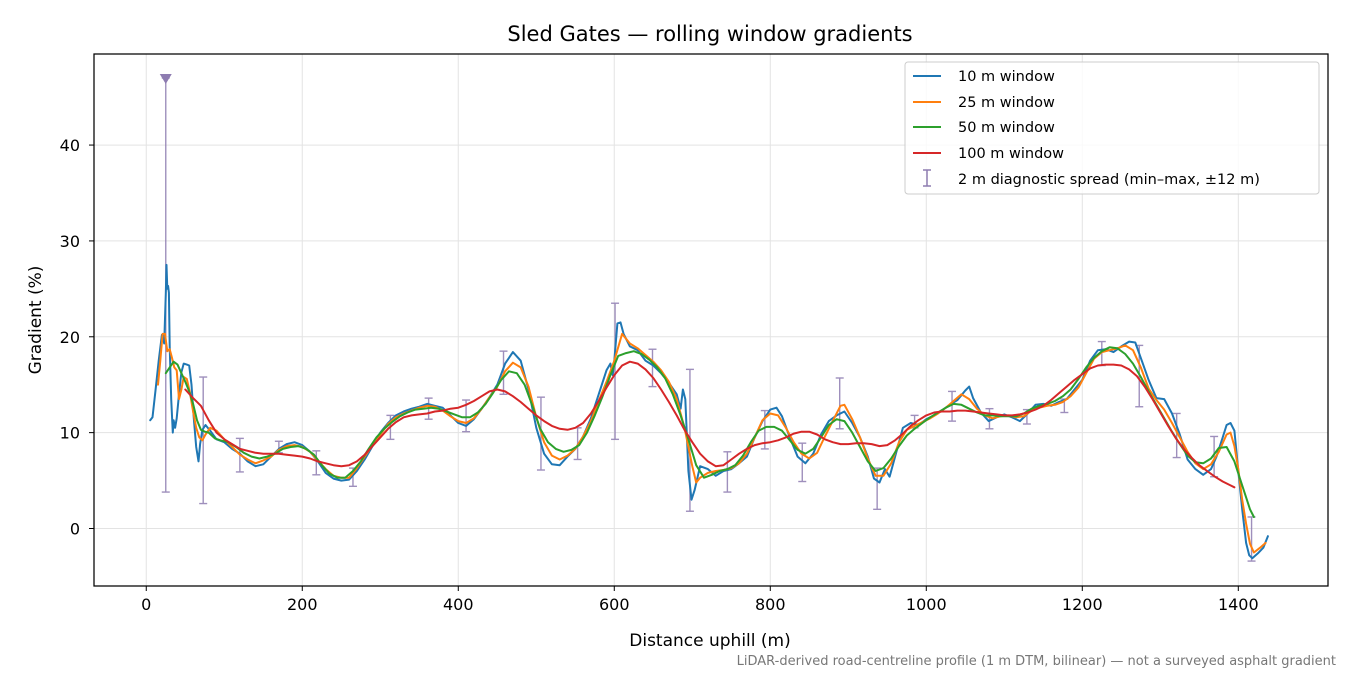  Describe the element at coordinates (1006, 128) in the screenshot. I see `legend-label-50m: 50 m window` at that location.